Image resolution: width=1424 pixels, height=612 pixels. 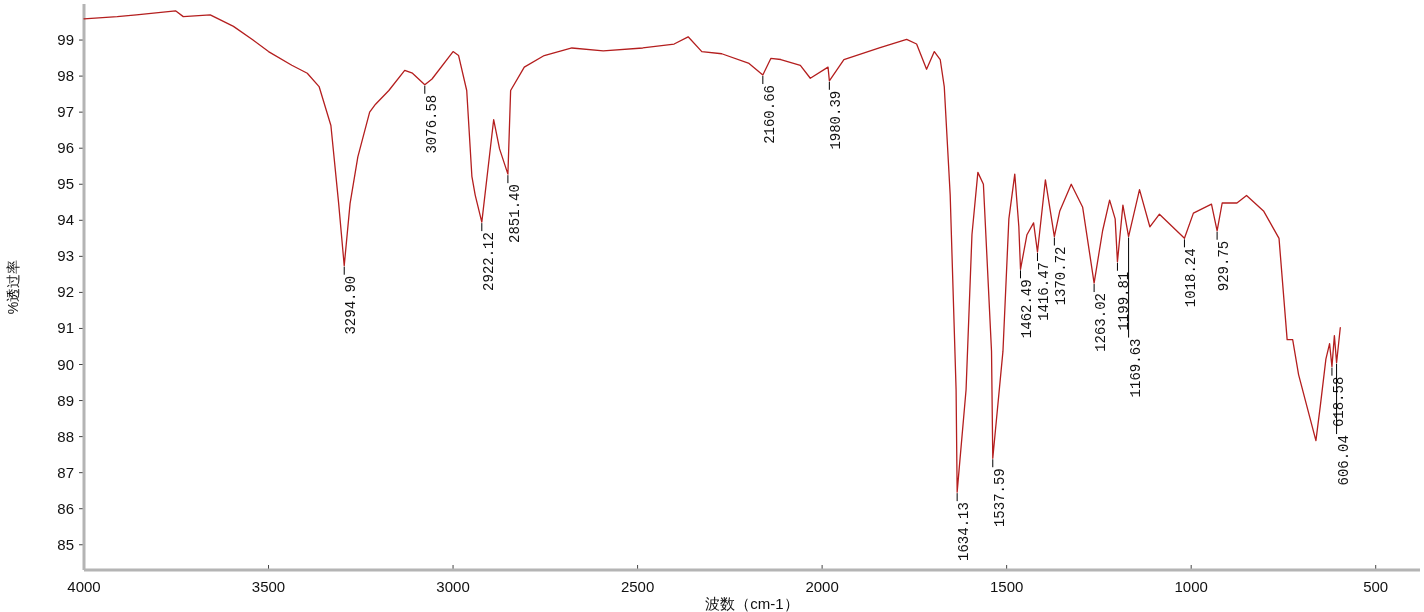 I want to click on y-tick-label: 88, so click(x=65, y=436).